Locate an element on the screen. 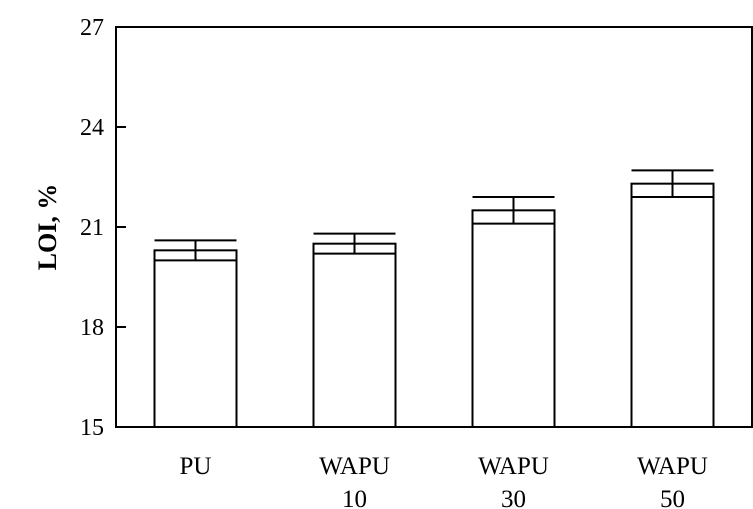 The image size is (753, 509). y-tick-label: 21 is located at coordinates (92, 228).